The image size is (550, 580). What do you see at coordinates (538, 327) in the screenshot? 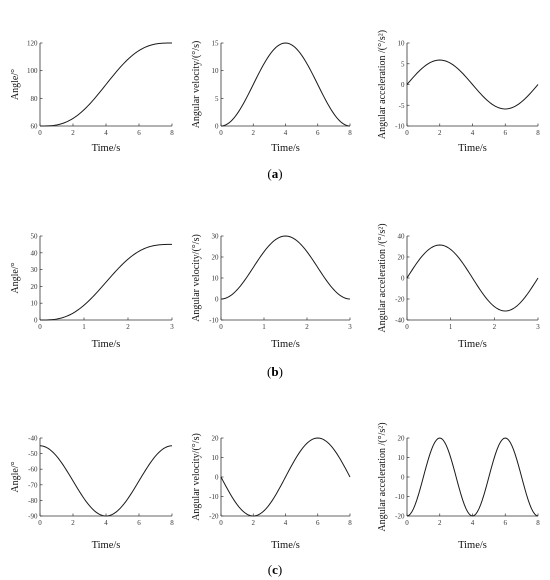
I see `x-tick-label: 3` at bounding box center [538, 327].